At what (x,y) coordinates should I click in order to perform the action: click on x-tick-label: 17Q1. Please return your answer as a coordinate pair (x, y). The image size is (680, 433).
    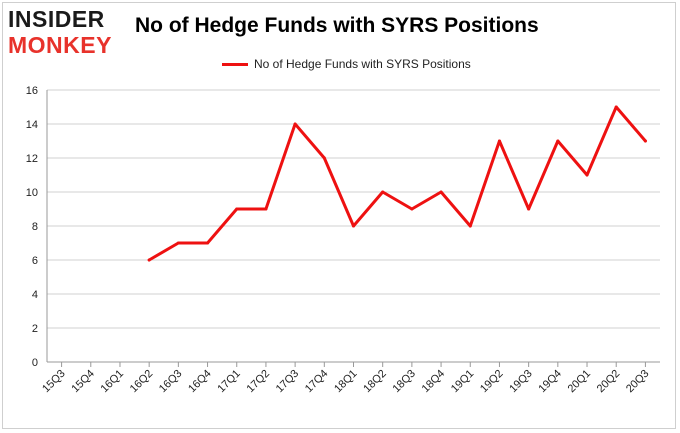
    Looking at the image, I should click on (229, 382).